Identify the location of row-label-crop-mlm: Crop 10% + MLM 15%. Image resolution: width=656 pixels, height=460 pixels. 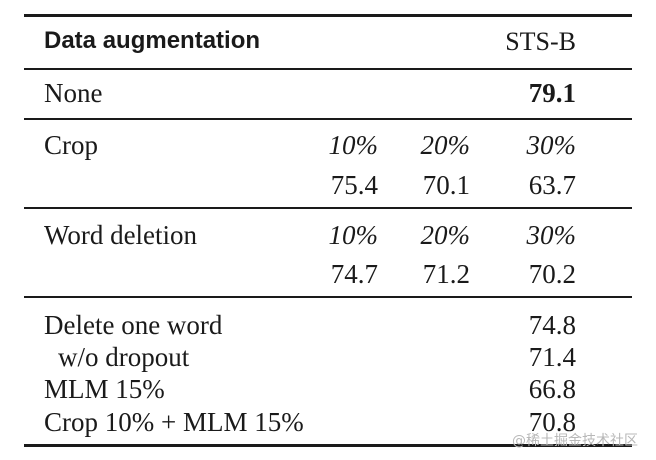
(174, 422).